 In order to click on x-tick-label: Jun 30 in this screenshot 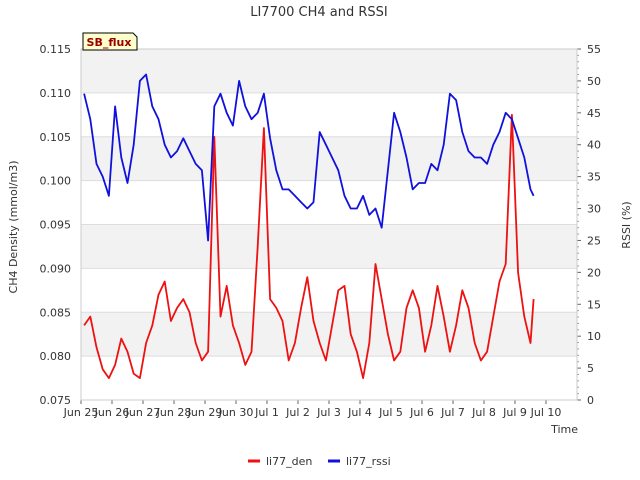, I will do `click(236, 412)`.